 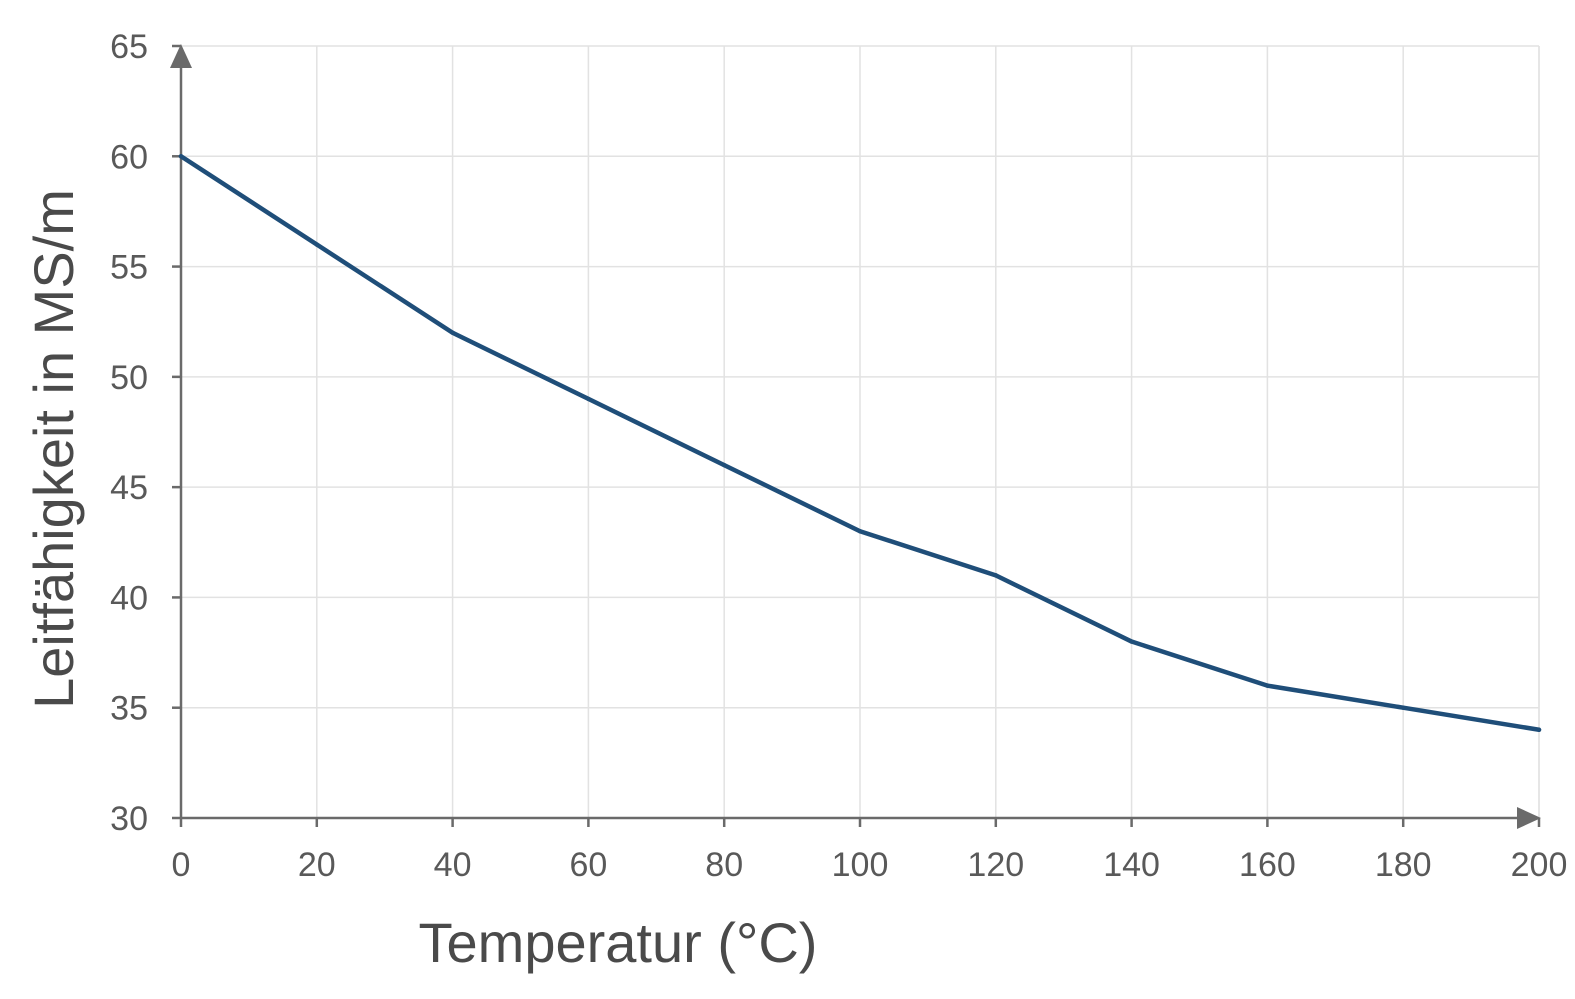 What do you see at coordinates (860, 865) in the screenshot?
I see `x-tick-label: 100` at bounding box center [860, 865].